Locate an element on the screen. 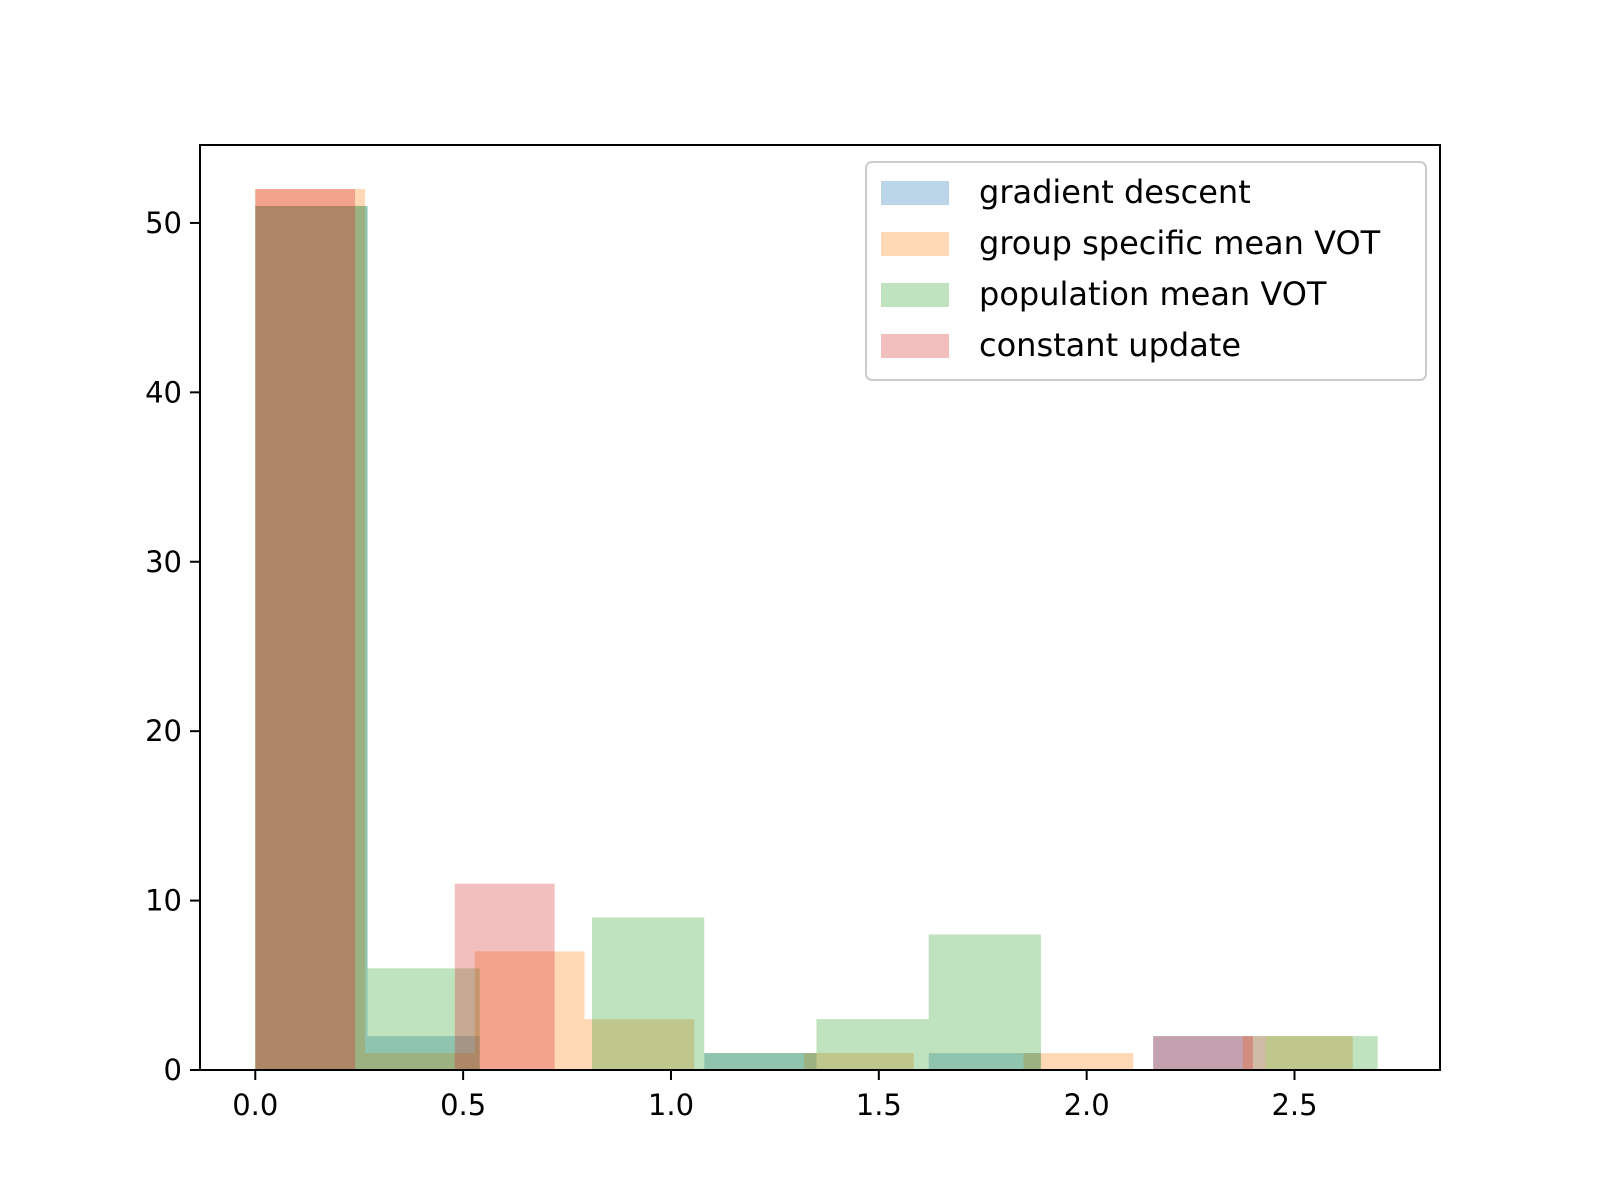  y-tick-label: 40 is located at coordinates (163, 392).